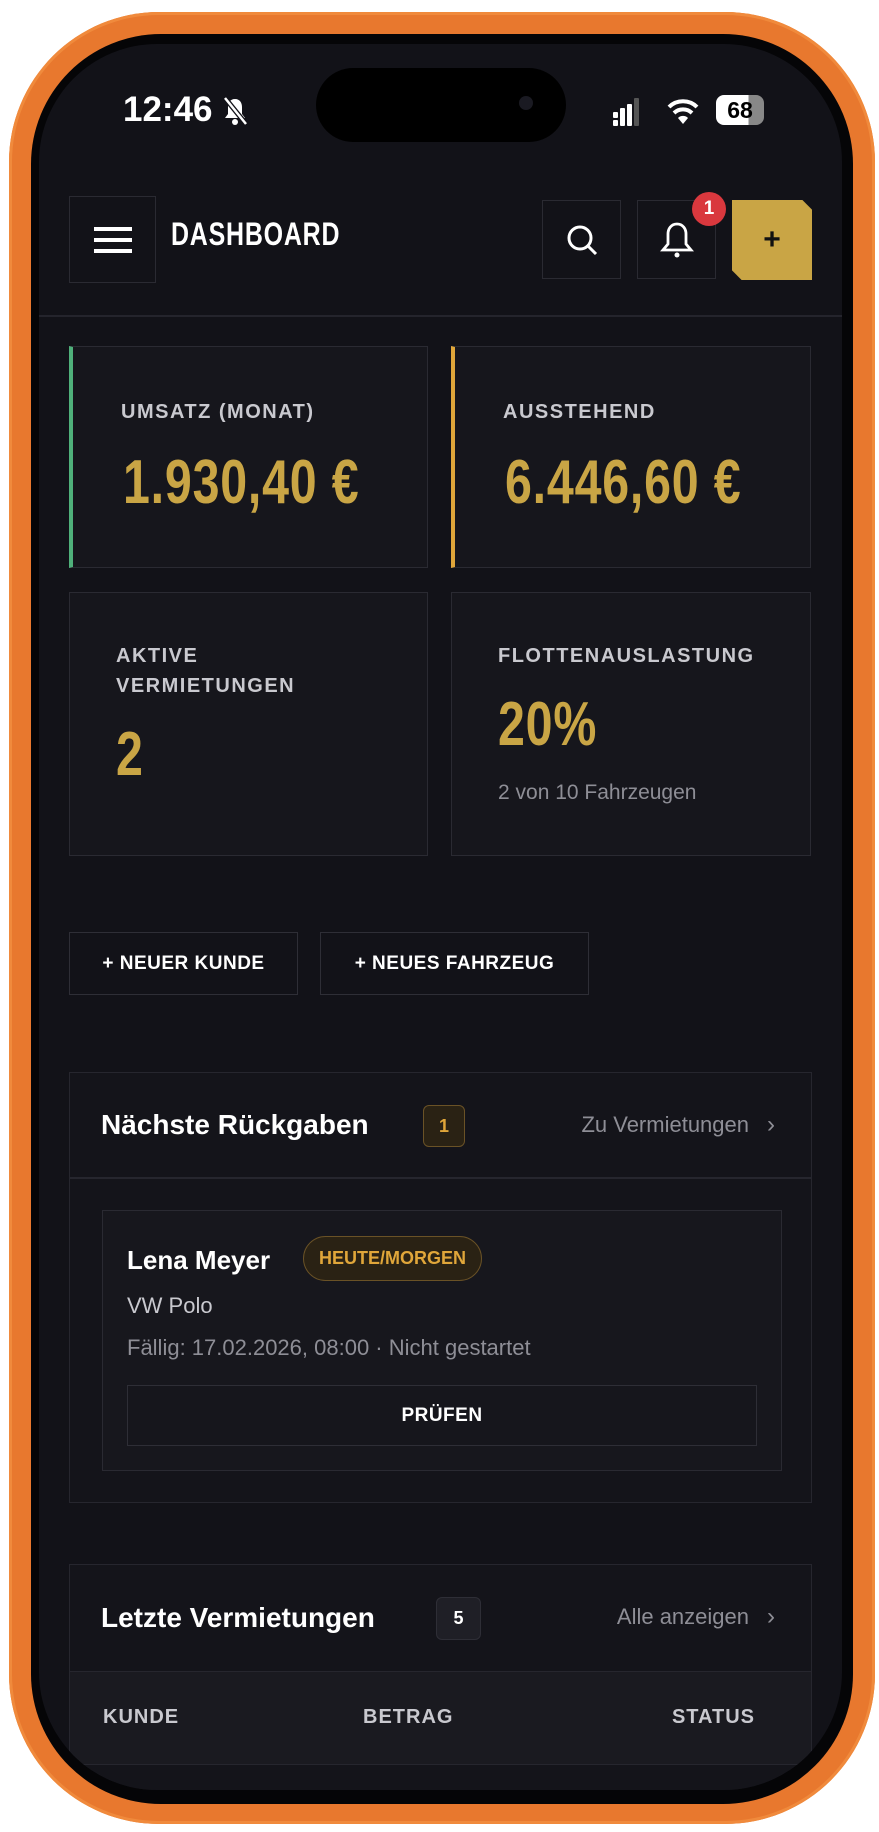 The height and width of the screenshot is (1832, 879). I want to click on column-header-amount: BETRAG, so click(408, 1717).